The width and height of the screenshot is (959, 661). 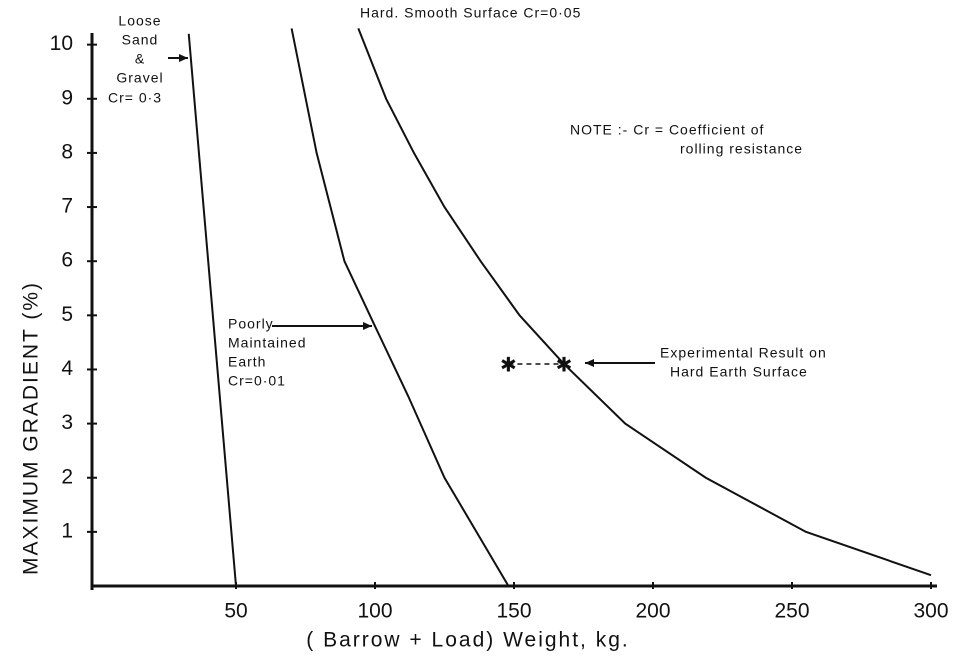 What do you see at coordinates (139, 21) in the screenshot?
I see `annotation: Loose` at bounding box center [139, 21].